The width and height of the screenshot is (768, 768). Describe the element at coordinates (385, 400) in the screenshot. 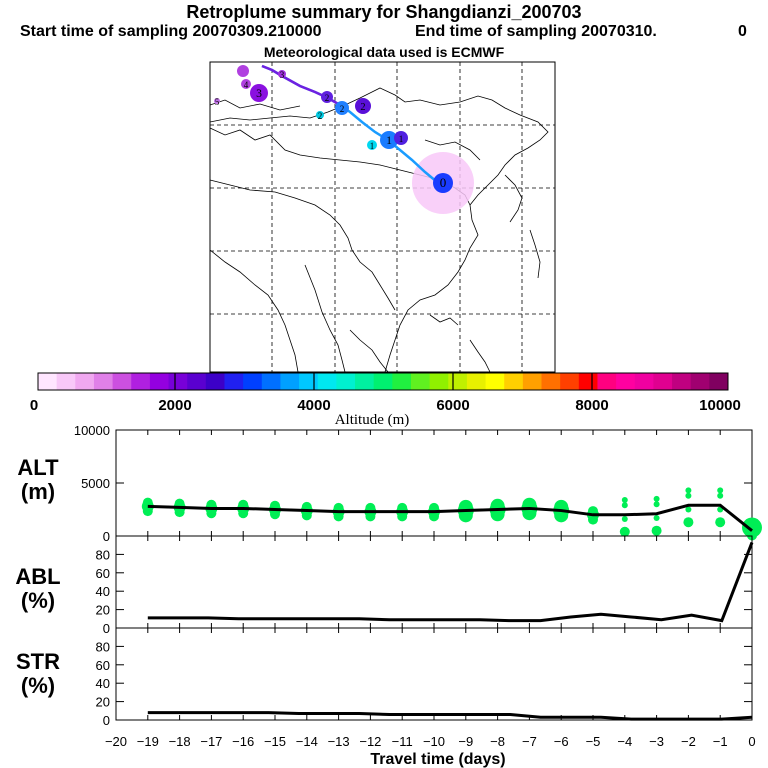

I see `colorbar: 0 2000 4000 6000 8000 10000 Altitude (m)` at that location.